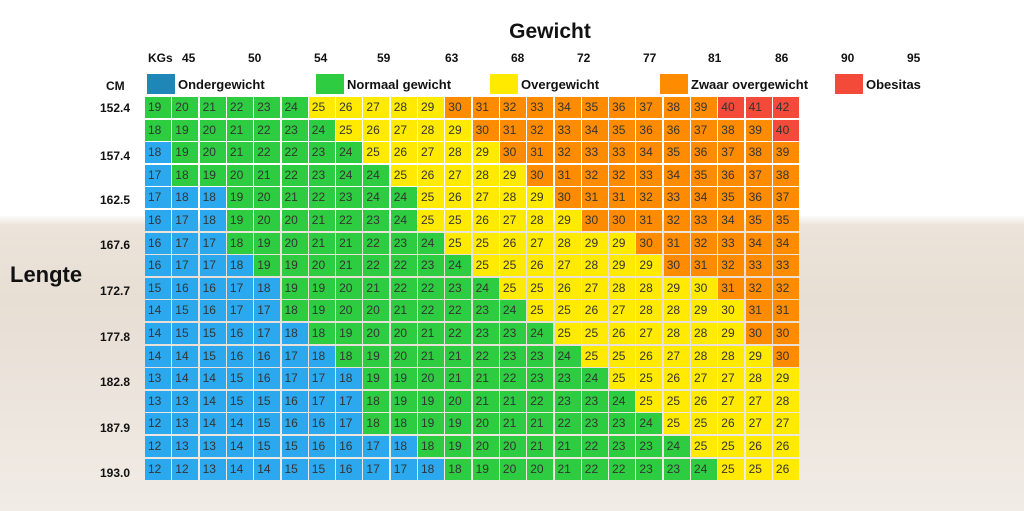  I want to click on legend-obesity: Obesitas, so click(878, 84).